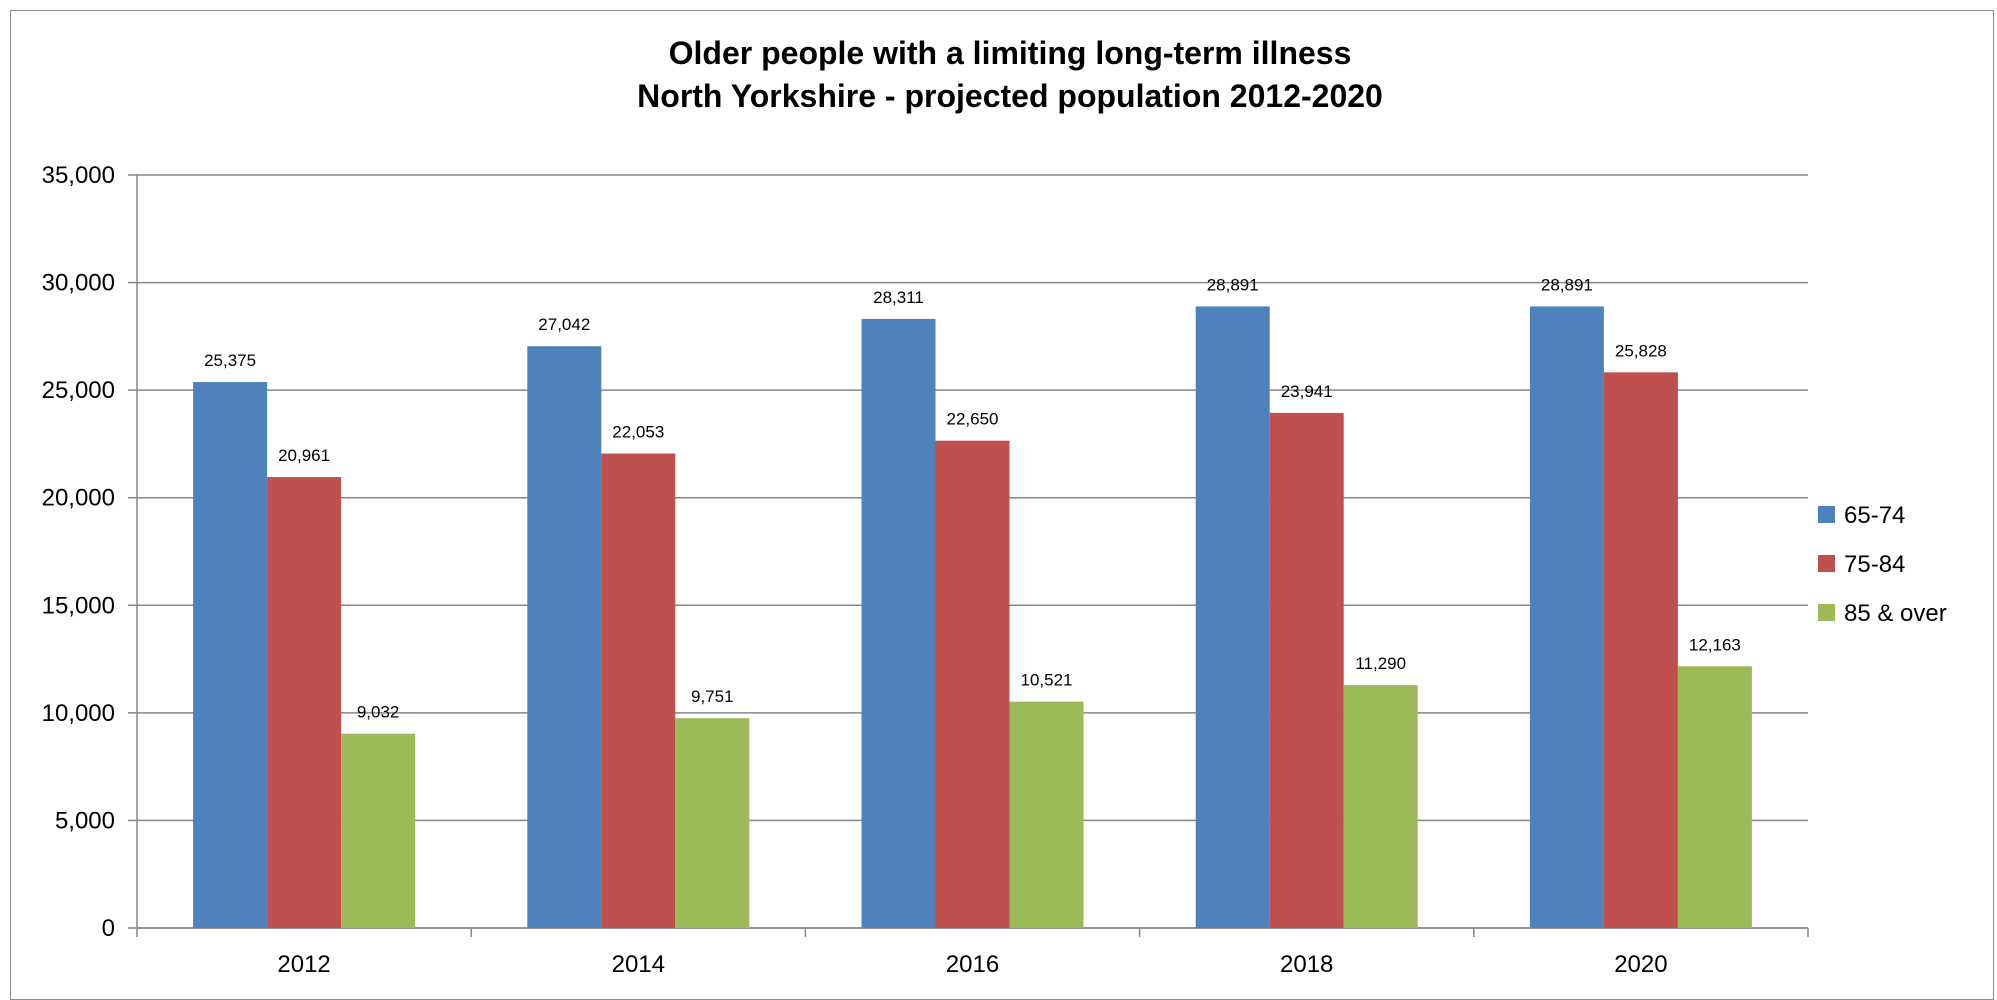  What do you see at coordinates (378, 712) in the screenshot?
I see `data-label: 9,032` at bounding box center [378, 712].